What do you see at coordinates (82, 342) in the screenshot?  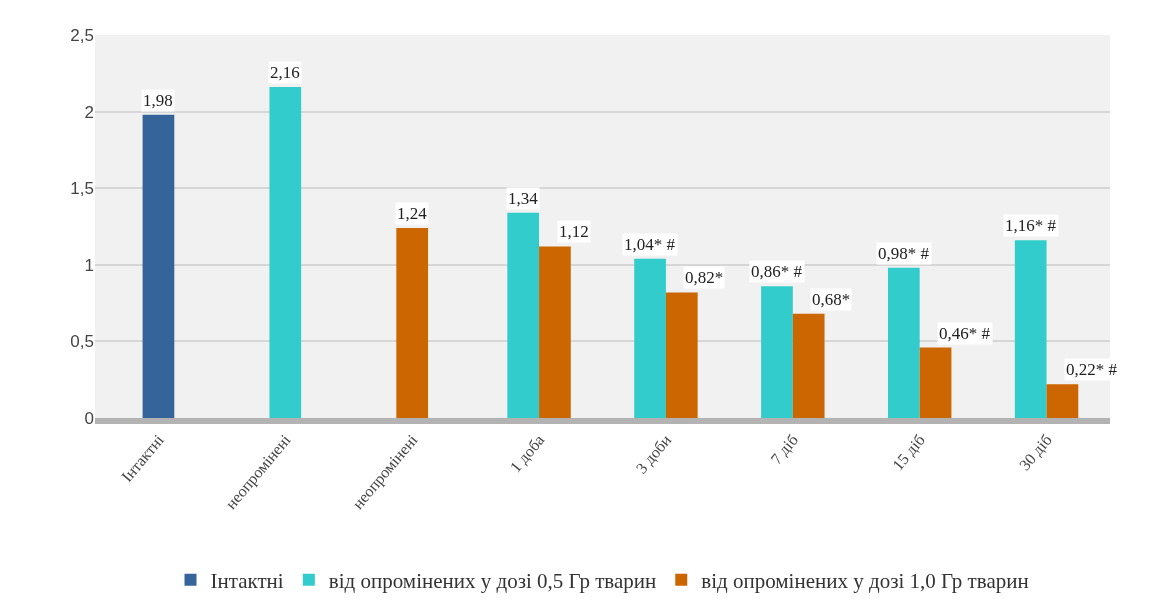 I see `y-tick-label: 0,5` at bounding box center [82, 342].